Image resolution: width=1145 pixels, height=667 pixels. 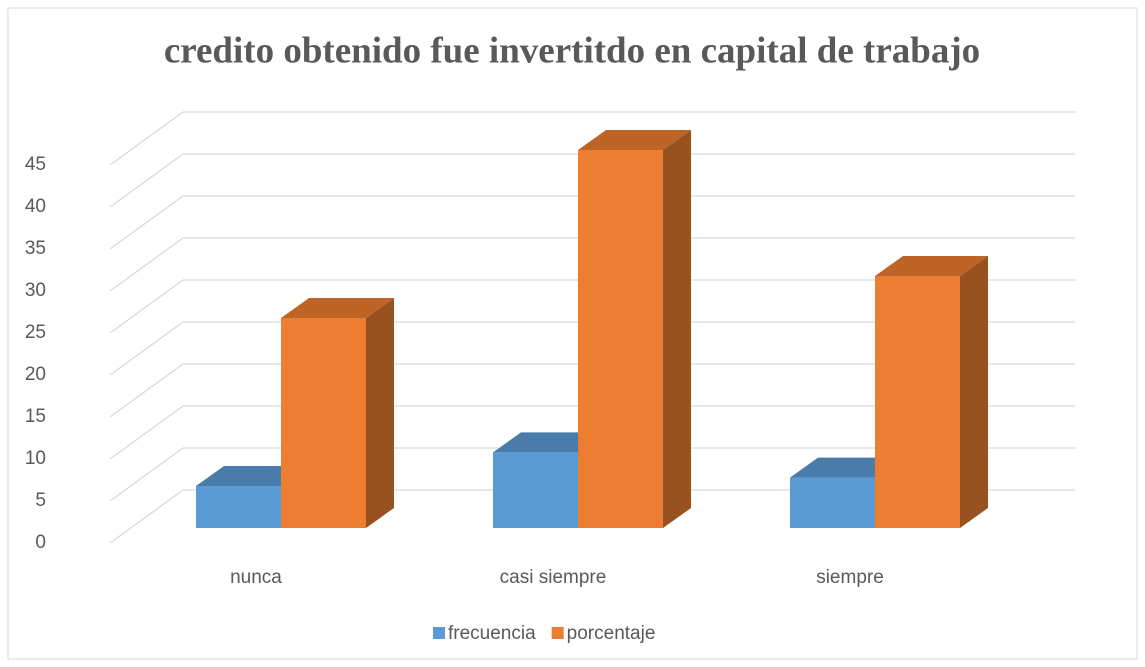 What do you see at coordinates (35, 416) in the screenshot?
I see `y-tick-label: 15` at bounding box center [35, 416].